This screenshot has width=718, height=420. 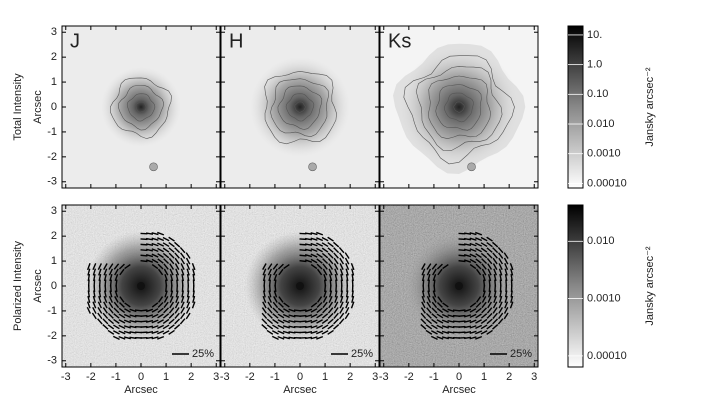 I want to click on colorbar-tick-label: 10., so click(x=594, y=35).